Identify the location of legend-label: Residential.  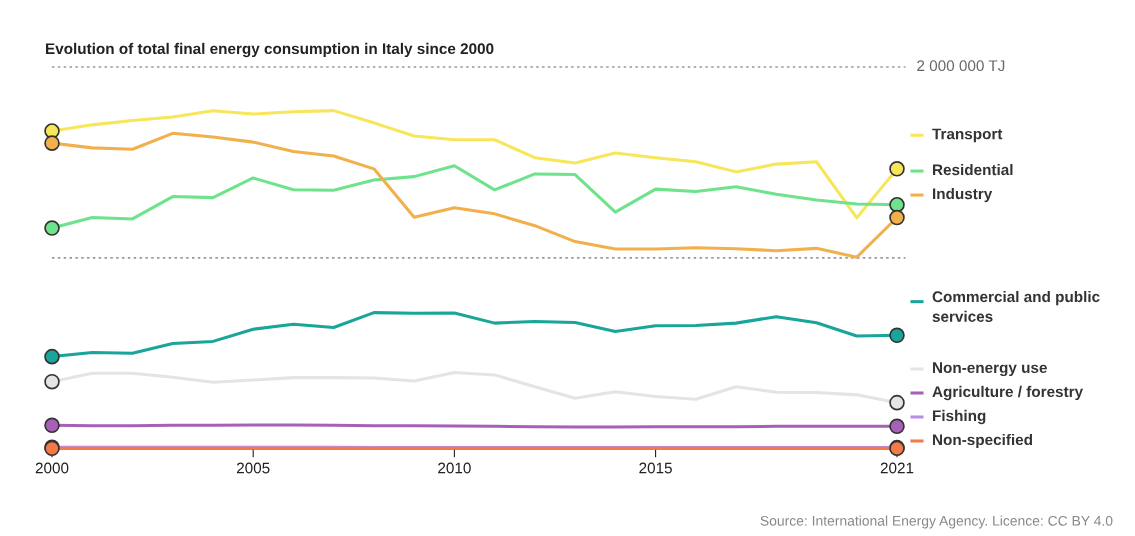
(973, 169).